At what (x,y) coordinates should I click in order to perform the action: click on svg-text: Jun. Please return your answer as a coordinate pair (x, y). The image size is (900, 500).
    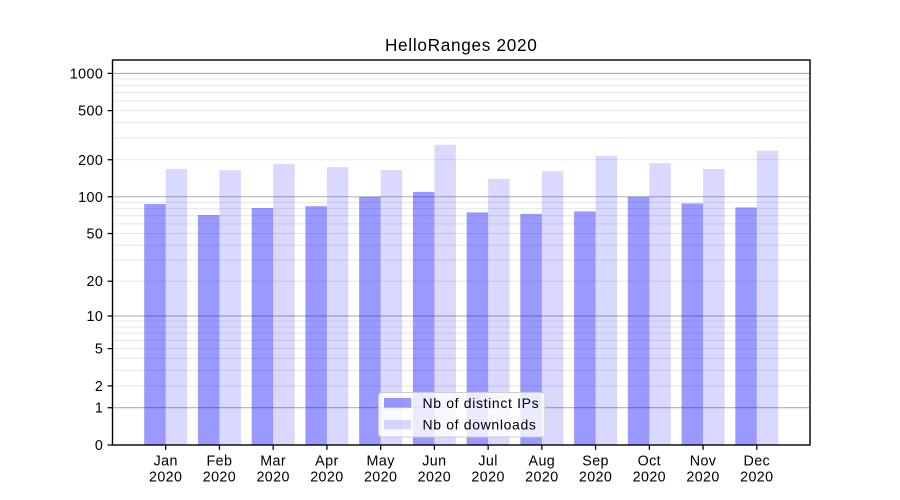
    Looking at the image, I should click on (434, 462).